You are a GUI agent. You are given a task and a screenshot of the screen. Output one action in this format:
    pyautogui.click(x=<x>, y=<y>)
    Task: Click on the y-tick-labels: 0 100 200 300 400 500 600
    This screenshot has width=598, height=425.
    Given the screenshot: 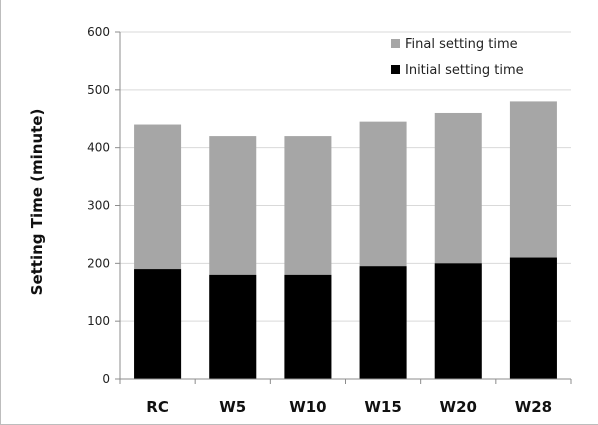 What is the action you would take?
    pyautogui.click(x=98, y=205)
    